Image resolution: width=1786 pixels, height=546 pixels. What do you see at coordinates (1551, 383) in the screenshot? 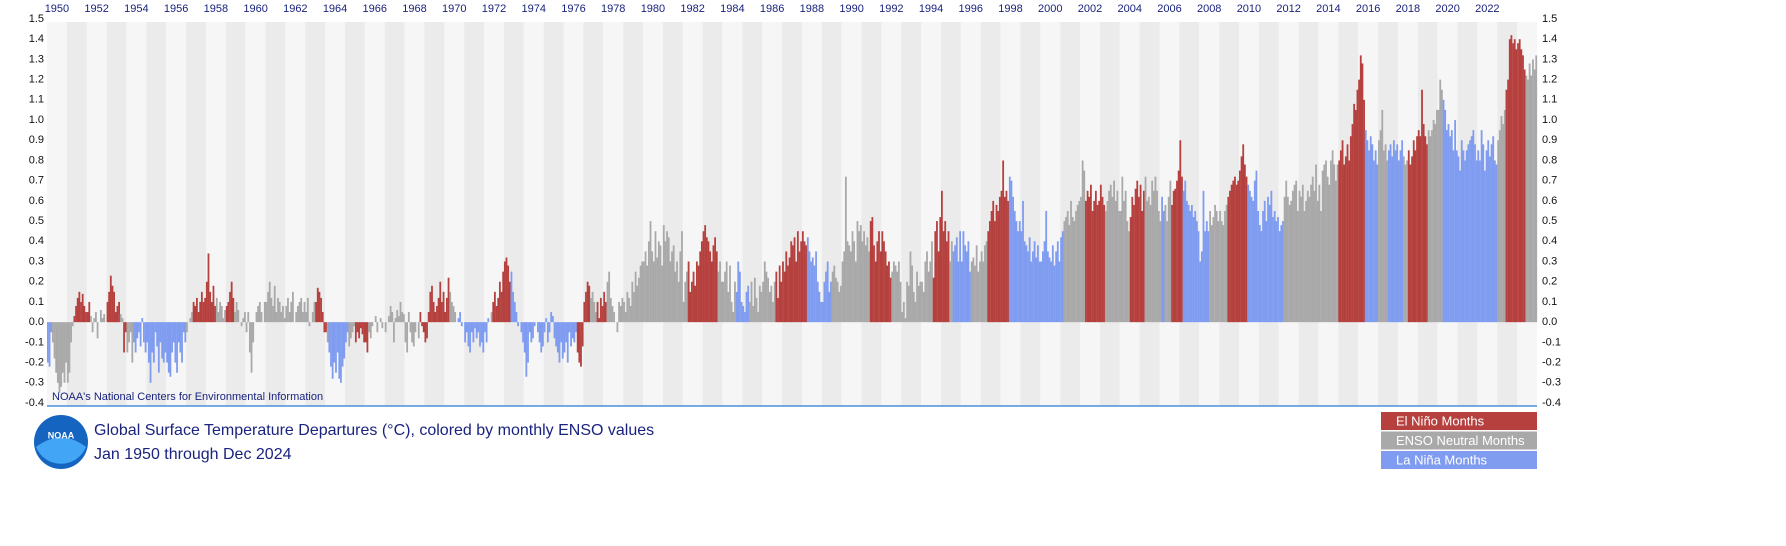
I see `y-tick-label-right: -0.3` at bounding box center [1551, 383].